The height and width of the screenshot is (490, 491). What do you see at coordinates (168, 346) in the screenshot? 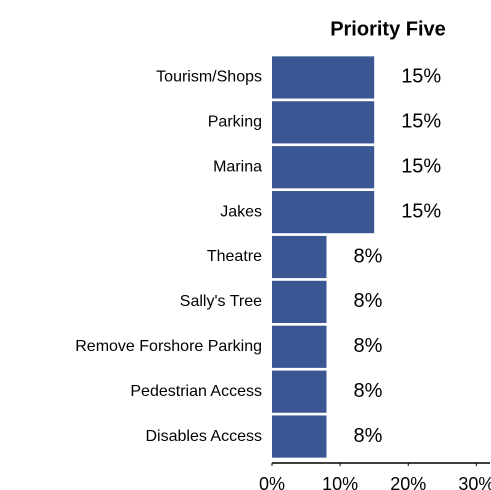
I see `y-tick-label: Remove Forshore Parking` at bounding box center [168, 346].